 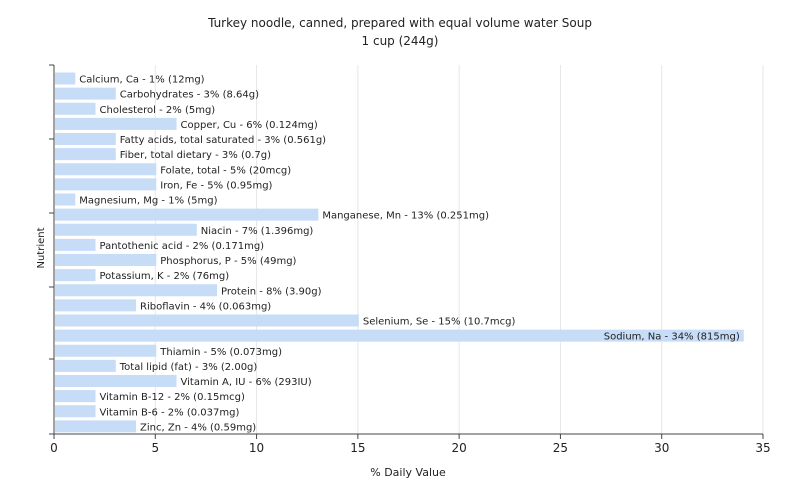 I want to click on x-tick-label: 0, so click(x=54, y=448).